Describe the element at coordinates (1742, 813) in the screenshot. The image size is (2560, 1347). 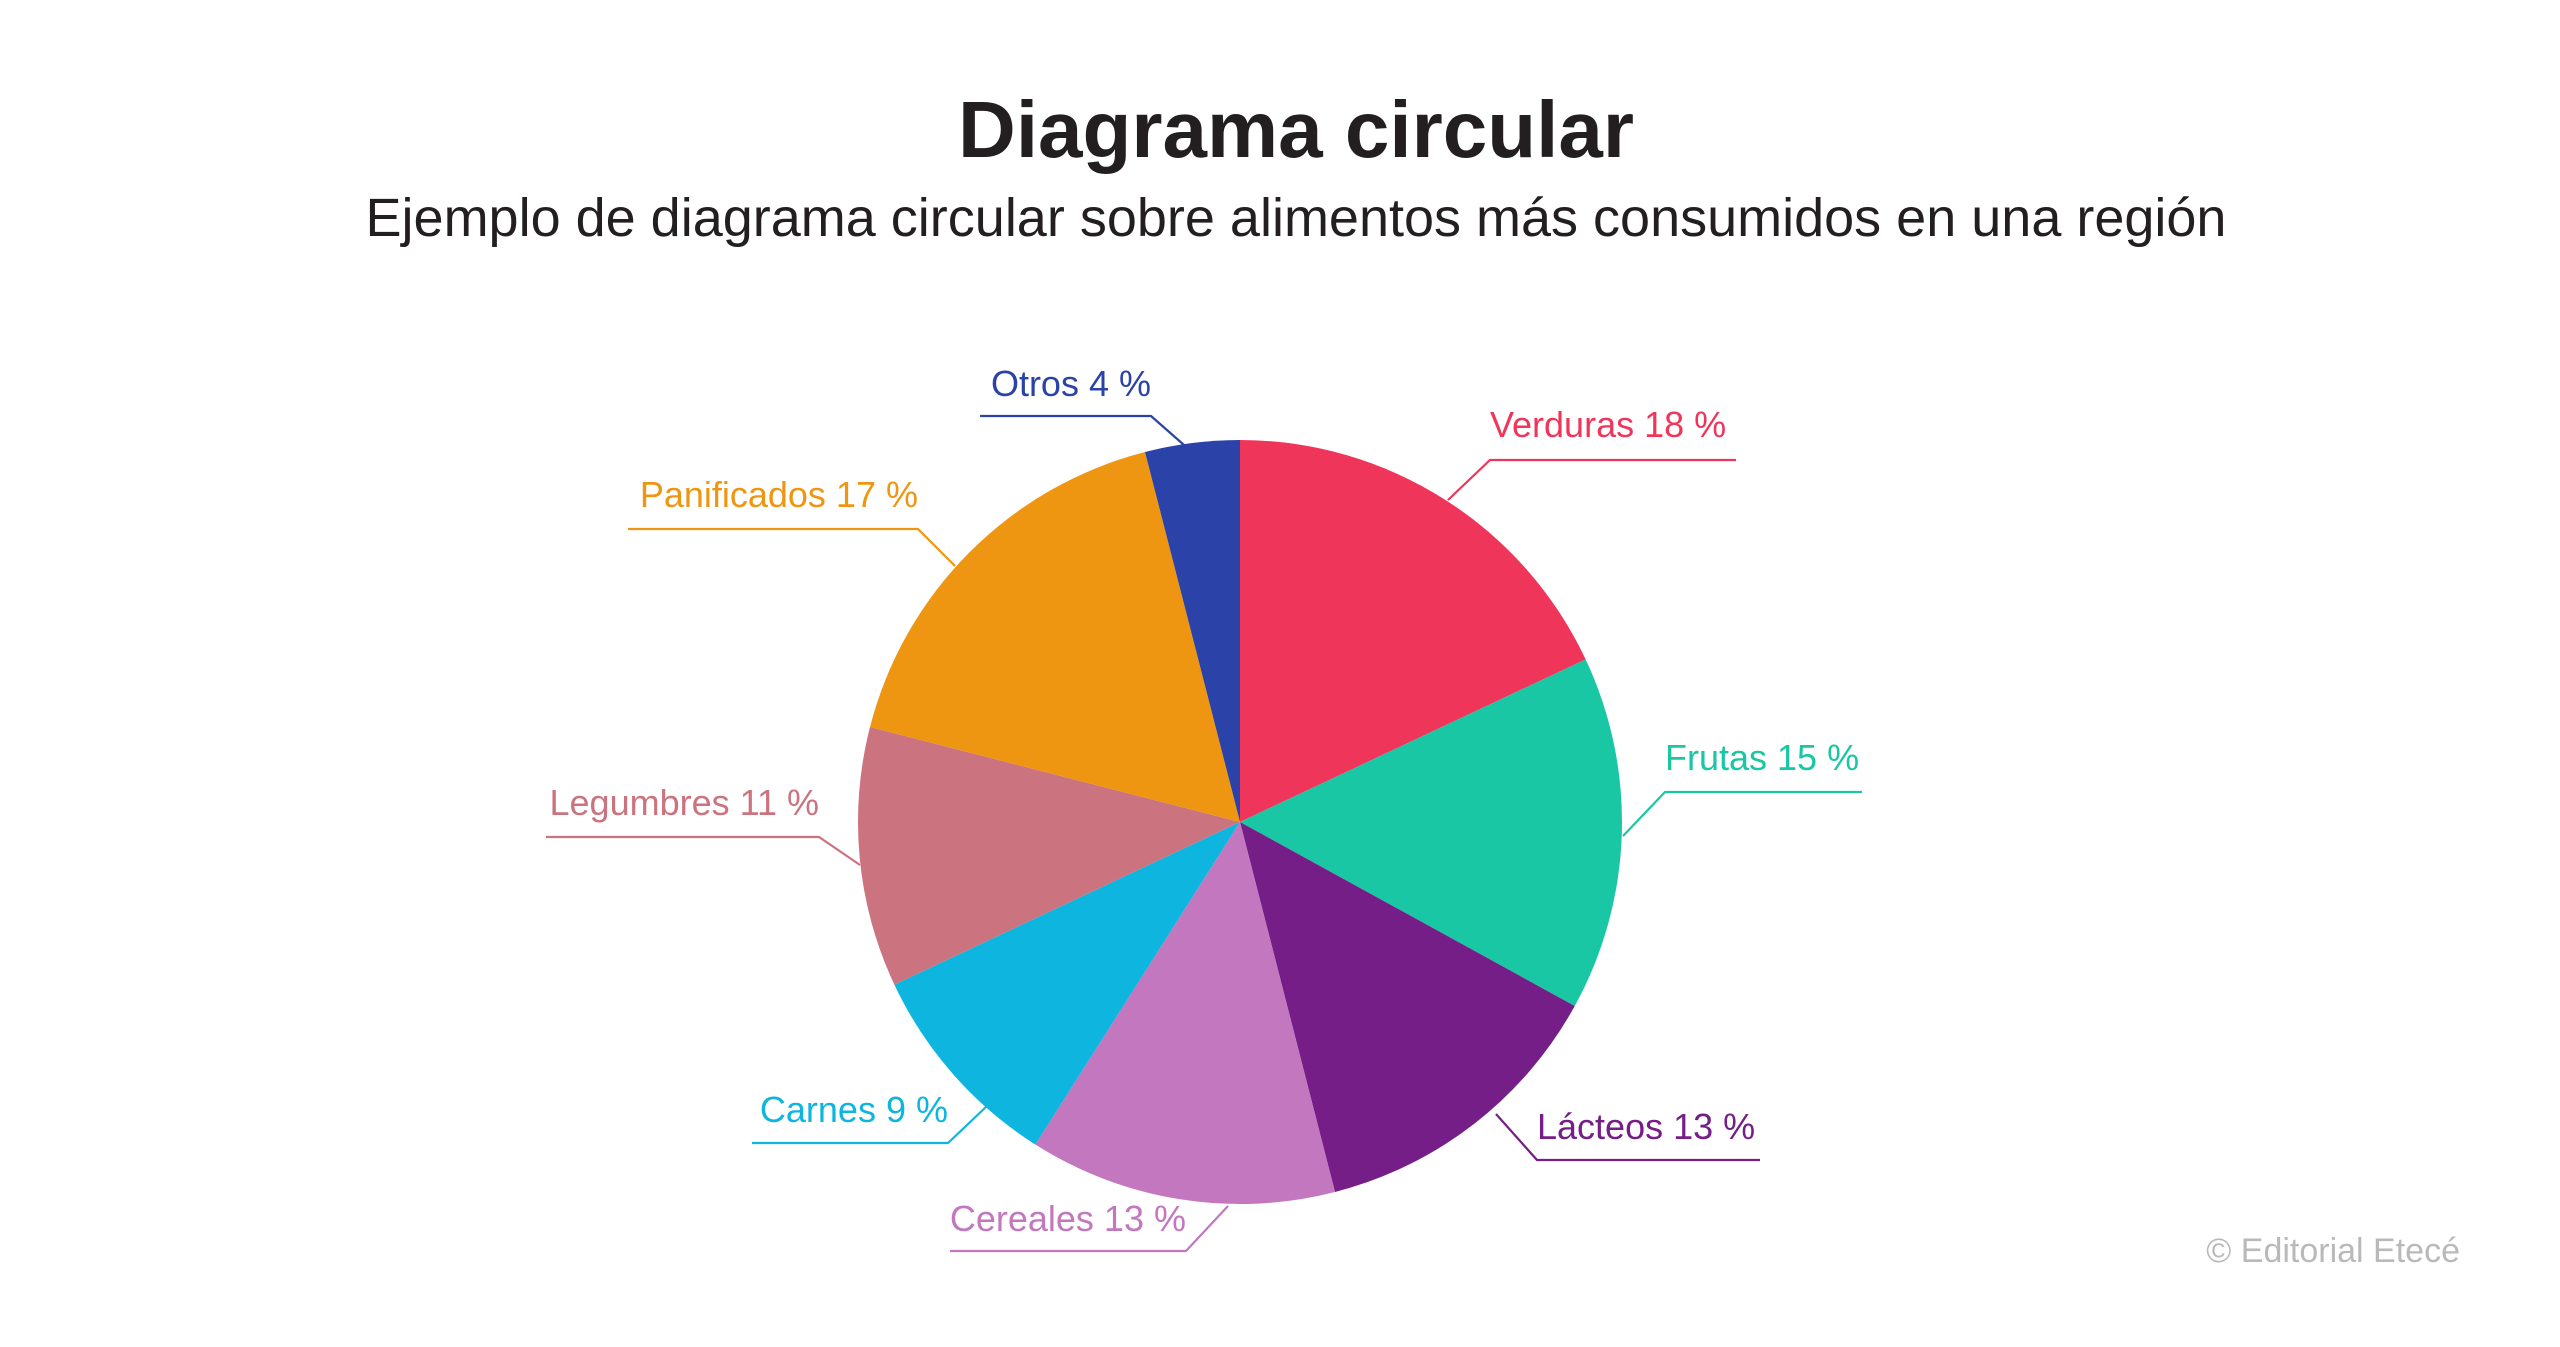
I see `leader-line-frutas` at that location.